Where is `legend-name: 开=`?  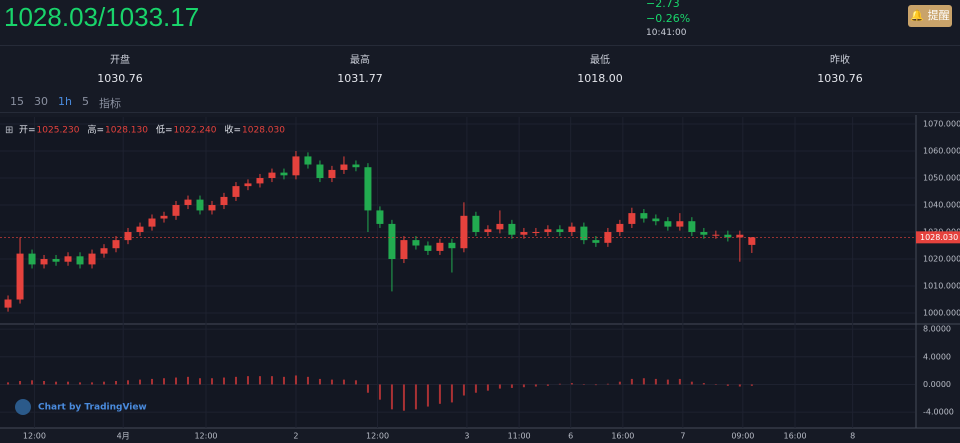 legend-name: 开= is located at coordinates (27, 130).